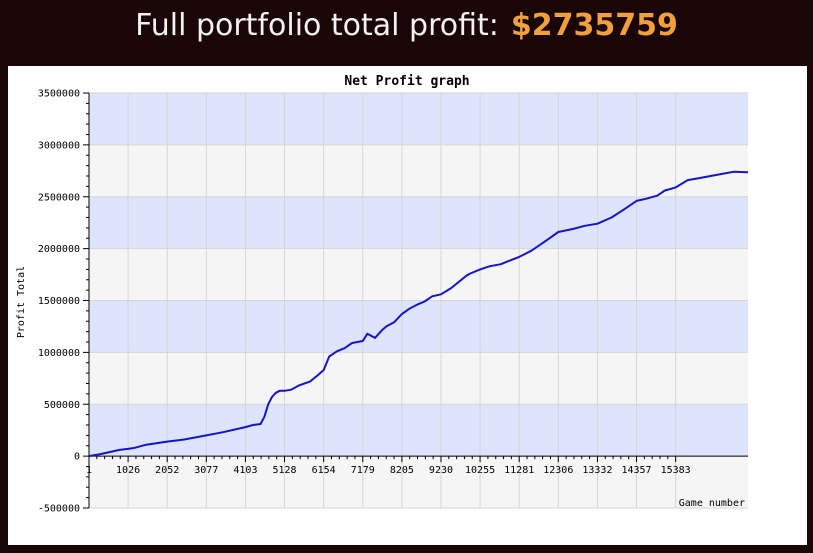 Image resolution: width=813 pixels, height=553 pixels. I want to click on x-tick-label: 1, so click(89, 470).